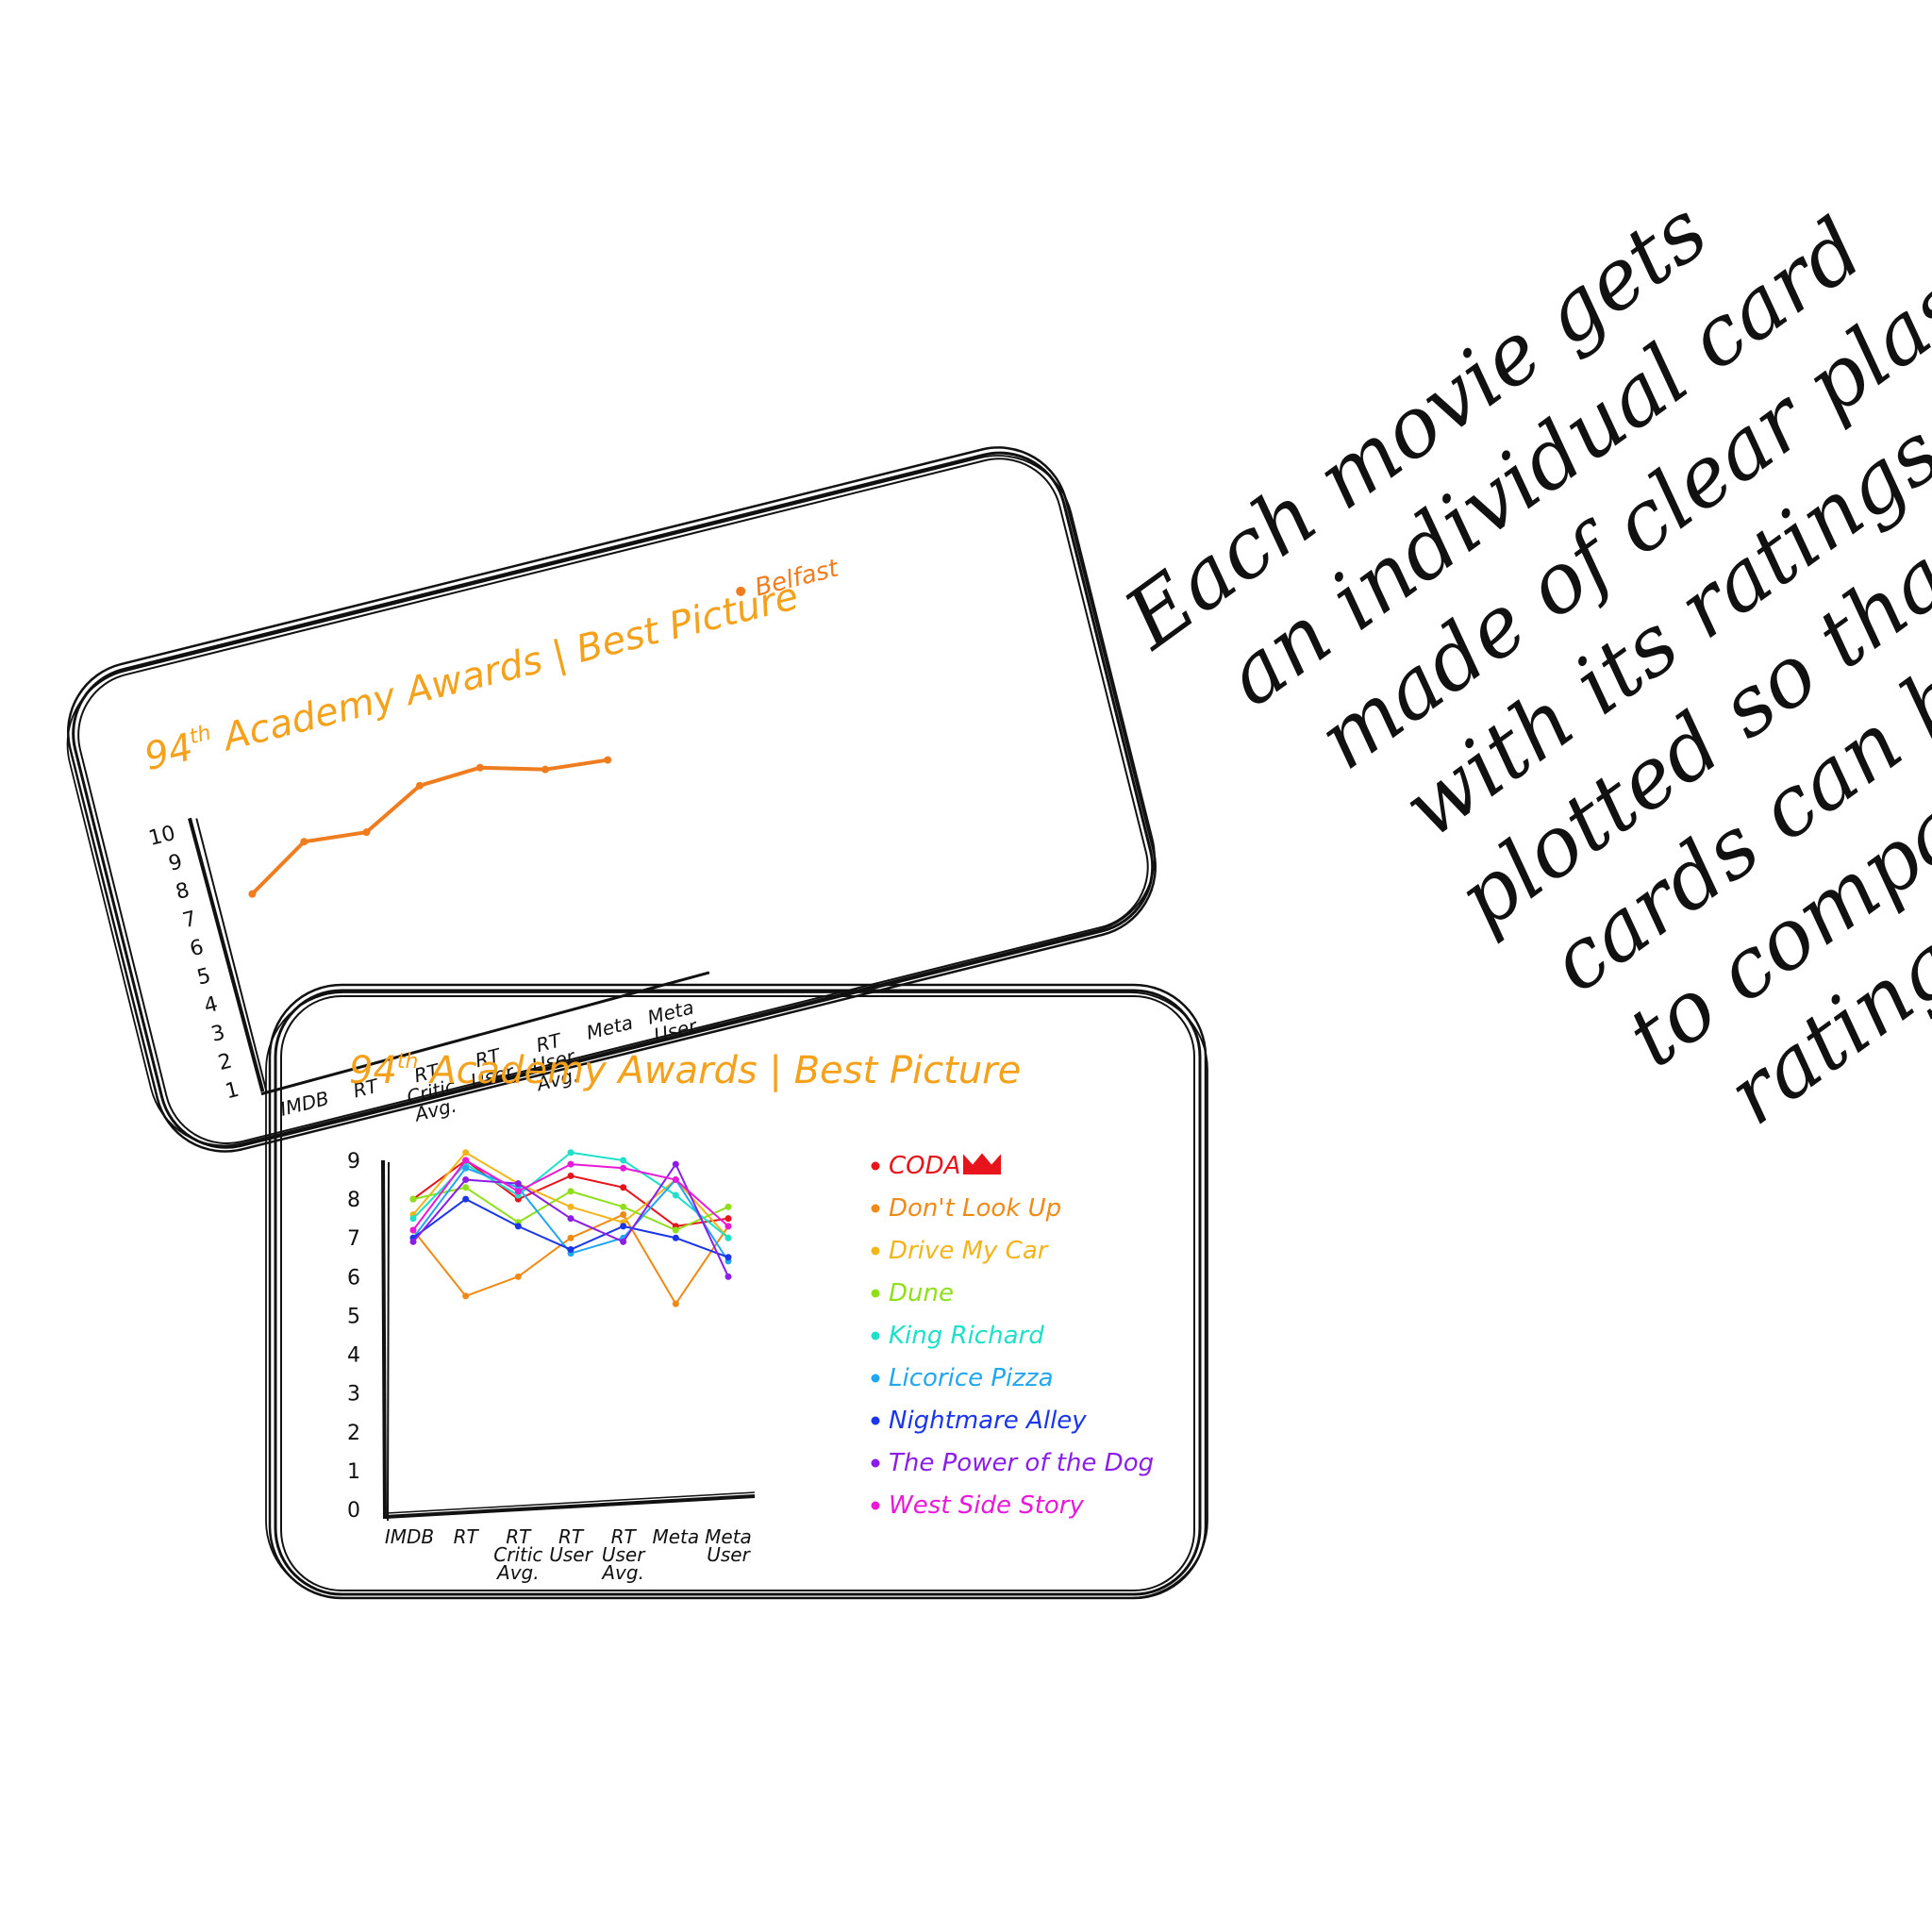 Image resolution: width=1932 pixels, height=1932 pixels. I want to click on legend-dot-coda, so click(876, 1166).